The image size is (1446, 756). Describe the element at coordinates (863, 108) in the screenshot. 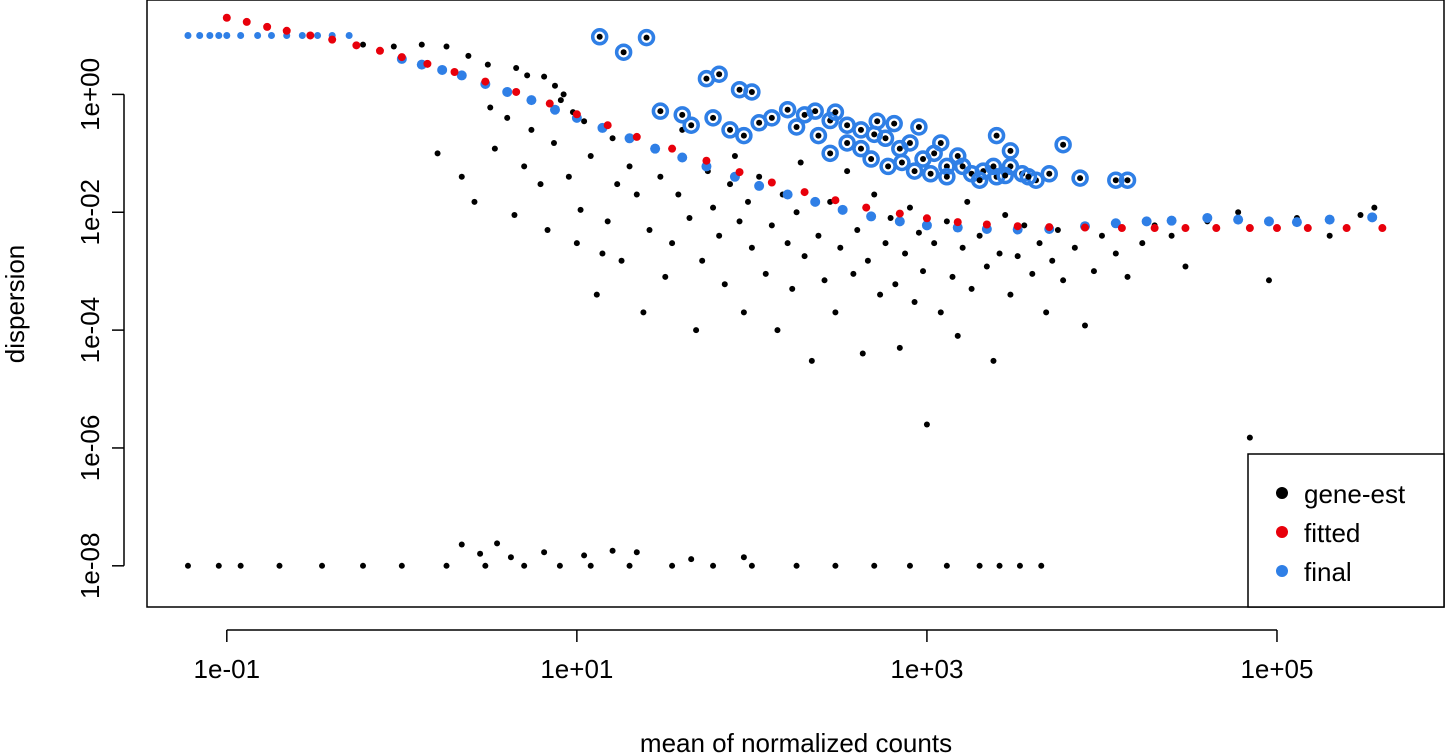

I see `outlier-points` at that location.